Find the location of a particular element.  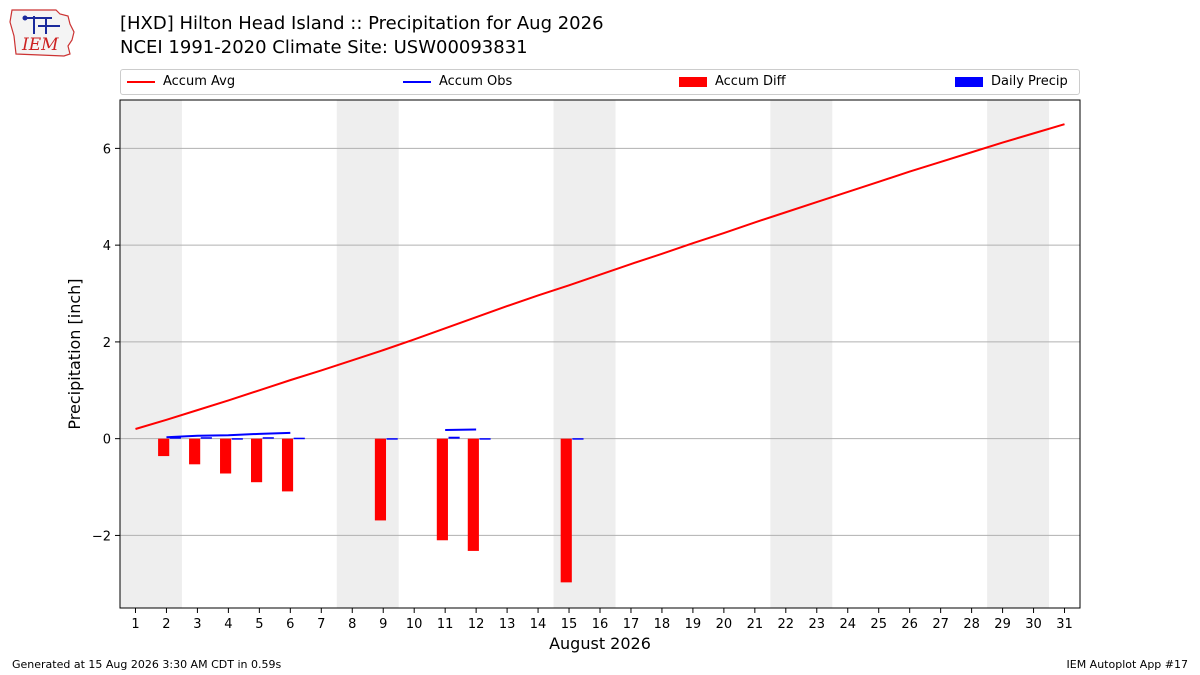

chart-subtitle: NCEI 1991-2020 Climate Site: USW00093831 is located at coordinates (324, 47).